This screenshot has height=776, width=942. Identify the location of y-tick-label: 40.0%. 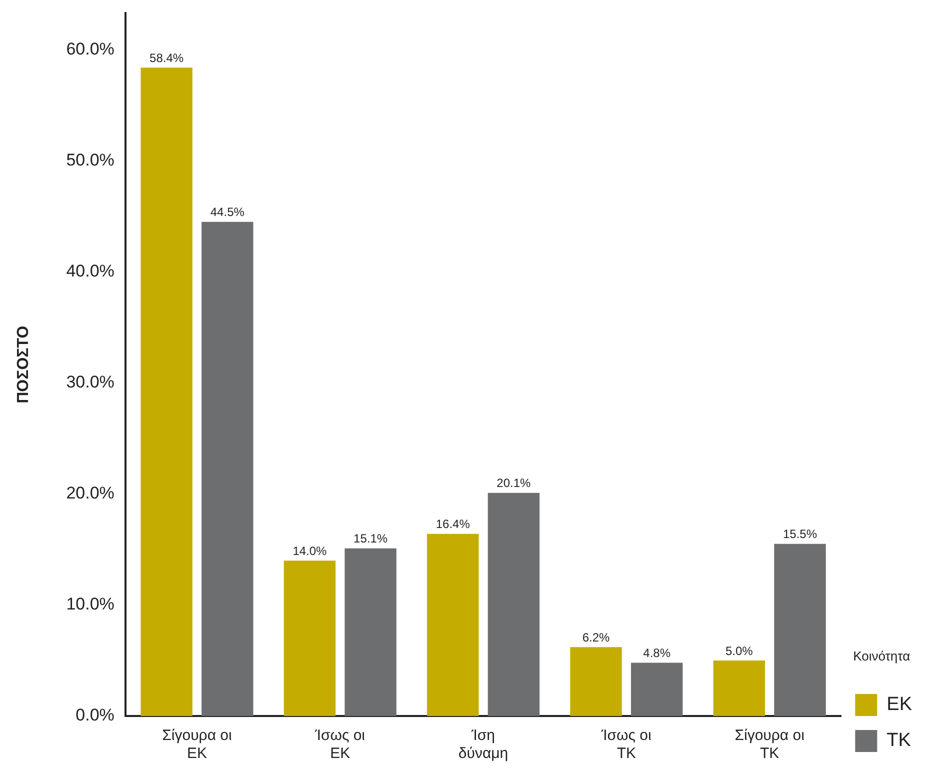
(90, 271).